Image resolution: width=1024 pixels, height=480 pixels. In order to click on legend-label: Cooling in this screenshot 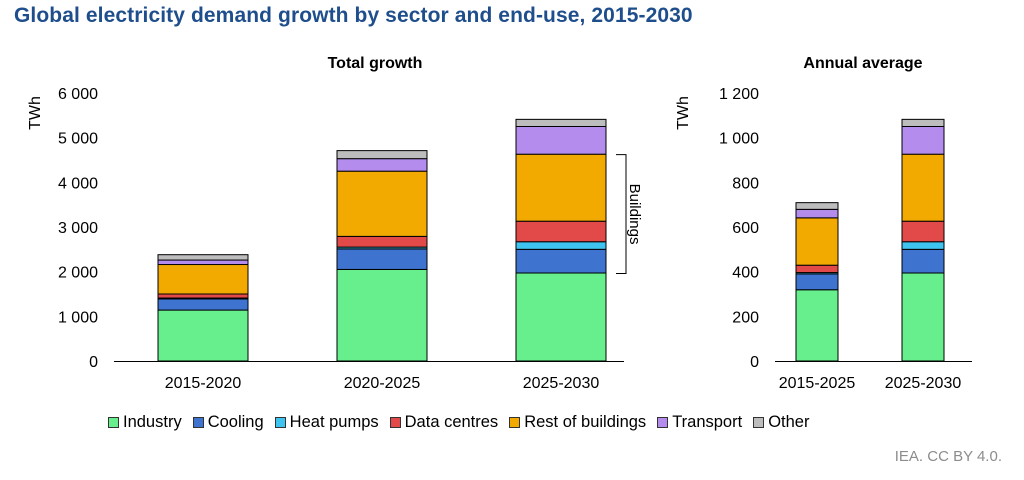, I will do `click(235, 422)`.